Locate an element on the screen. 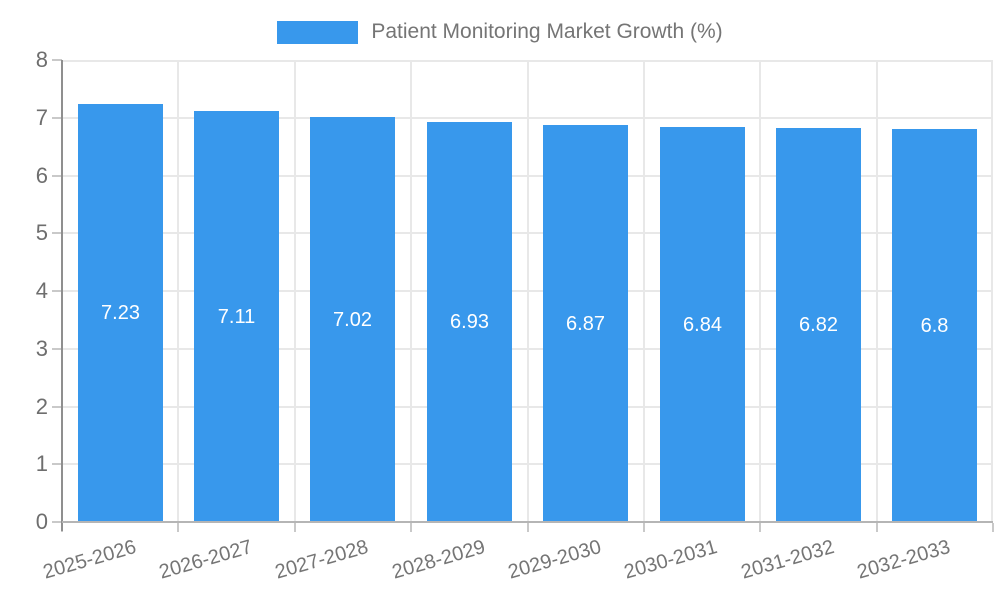 The image size is (1000, 600). bar-value-label: 7.02 is located at coordinates (352, 319).